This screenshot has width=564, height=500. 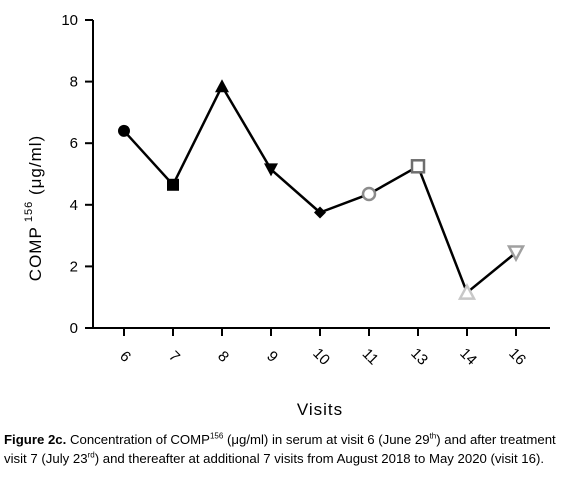 I want to click on x-tick-label: 7, so click(x=174, y=357).